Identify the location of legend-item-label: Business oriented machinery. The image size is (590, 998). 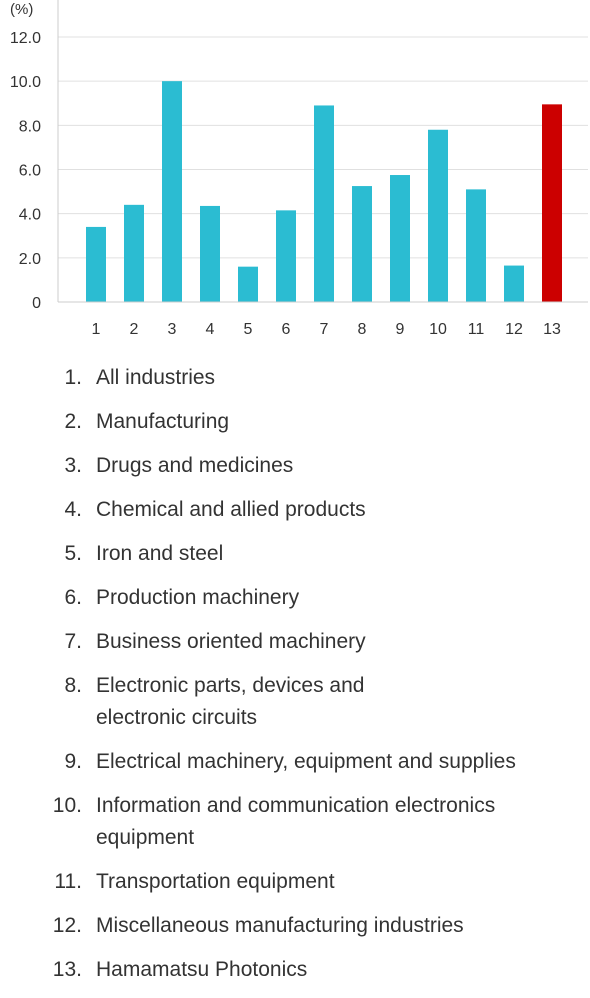
(231, 641).